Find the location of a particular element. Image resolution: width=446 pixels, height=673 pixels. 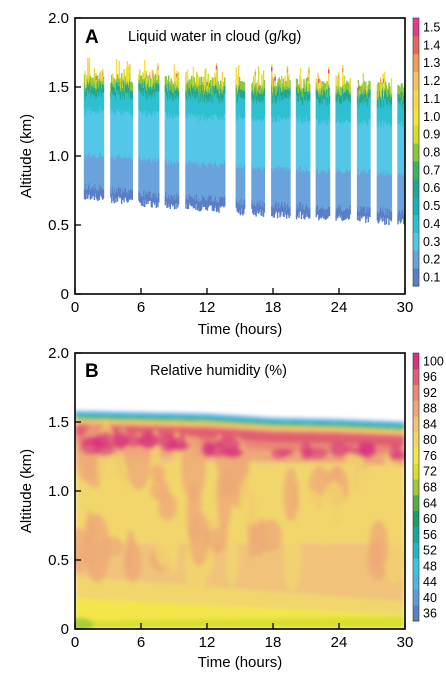

colorbar-label: 1.5 is located at coordinates (431, 27).